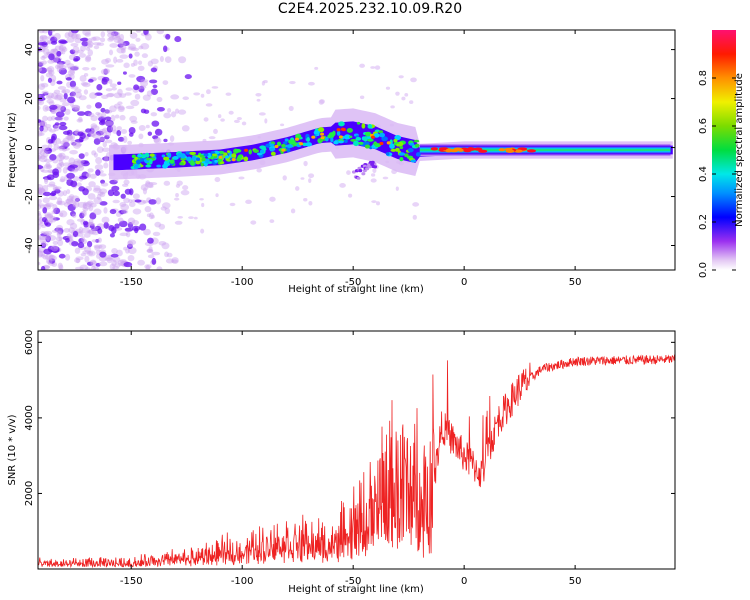 The image size is (750, 600). What do you see at coordinates (12, 449) in the screenshot?
I see `snr-y-label: SNR (10 * v/v)` at bounding box center [12, 449].